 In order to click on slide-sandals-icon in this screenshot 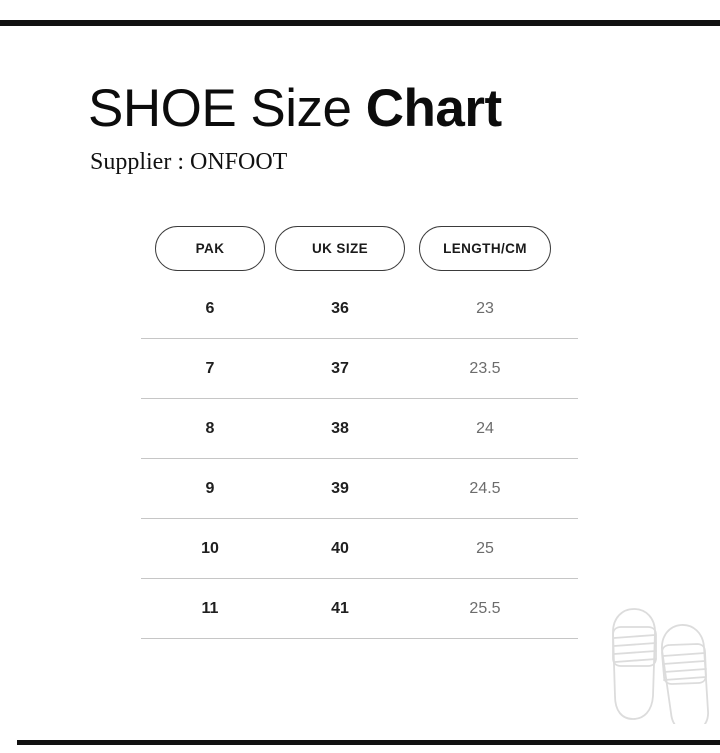, I will do `click(658, 662)`.